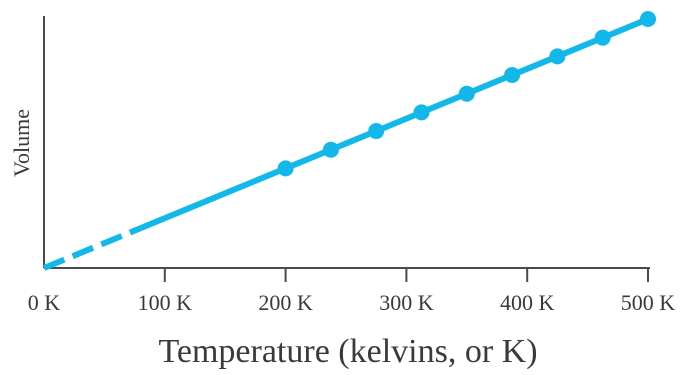 The image size is (692, 375). Describe the element at coordinates (21, 143) in the screenshot. I see `y-axis-title: Volume` at that location.